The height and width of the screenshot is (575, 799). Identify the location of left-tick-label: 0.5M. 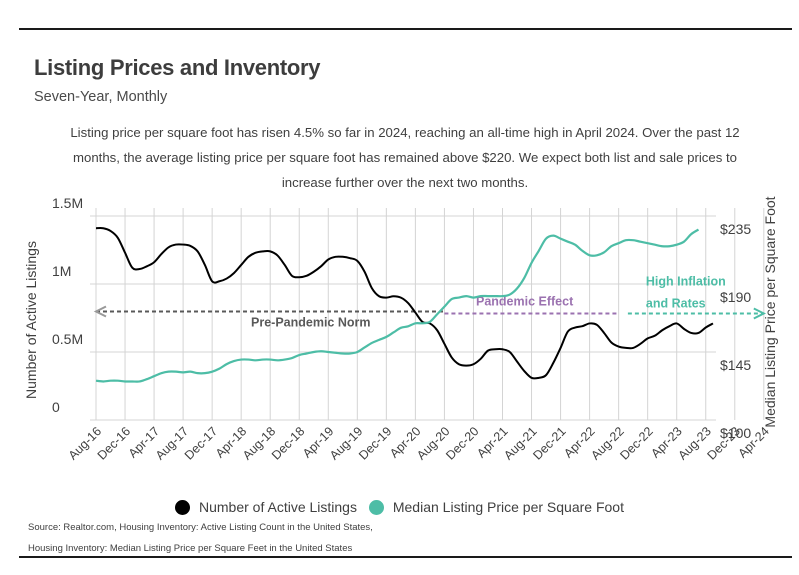
(67, 339).